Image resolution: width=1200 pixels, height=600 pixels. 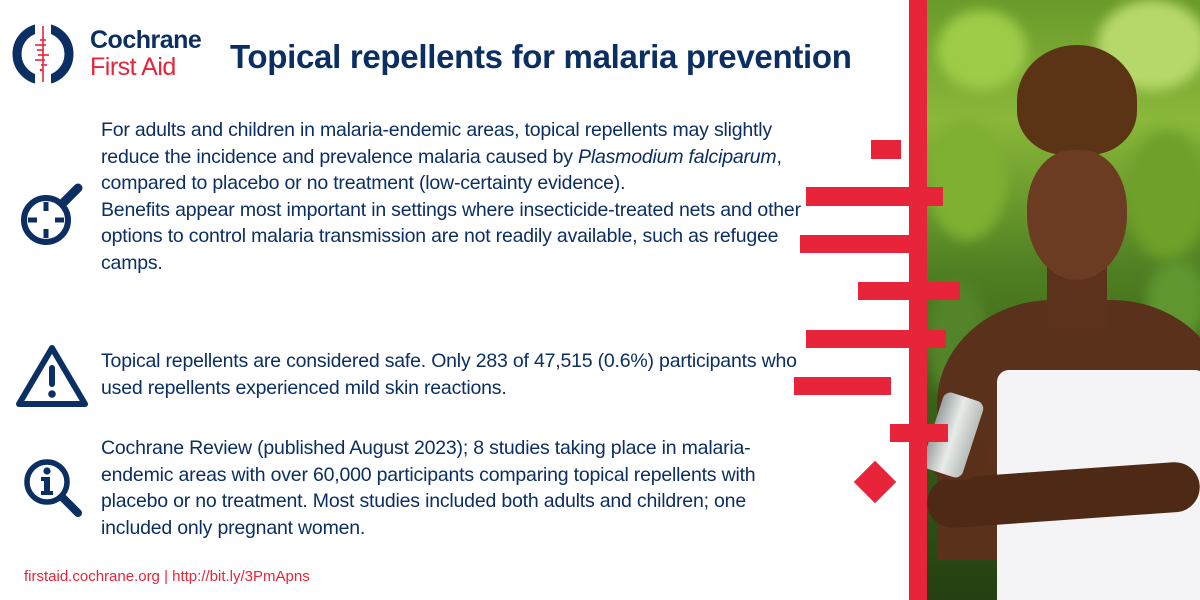 What do you see at coordinates (43, 54) in the screenshot?
I see `cochrane-logo-icon` at bounding box center [43, 54].